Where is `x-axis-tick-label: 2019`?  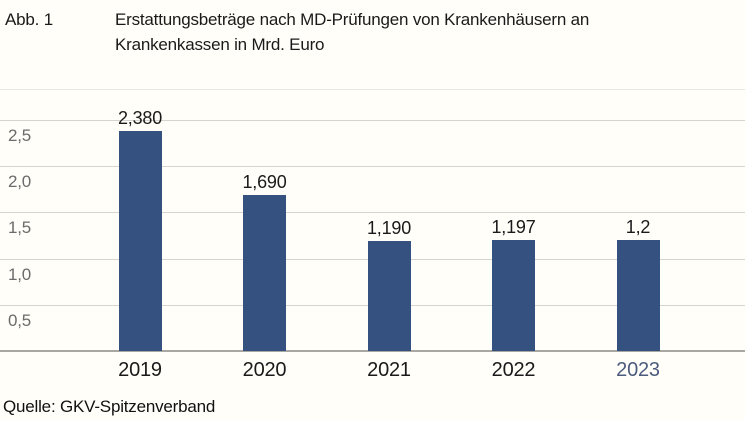 x-axis-tick-label: 2019 is located at coordinates (140, 370).